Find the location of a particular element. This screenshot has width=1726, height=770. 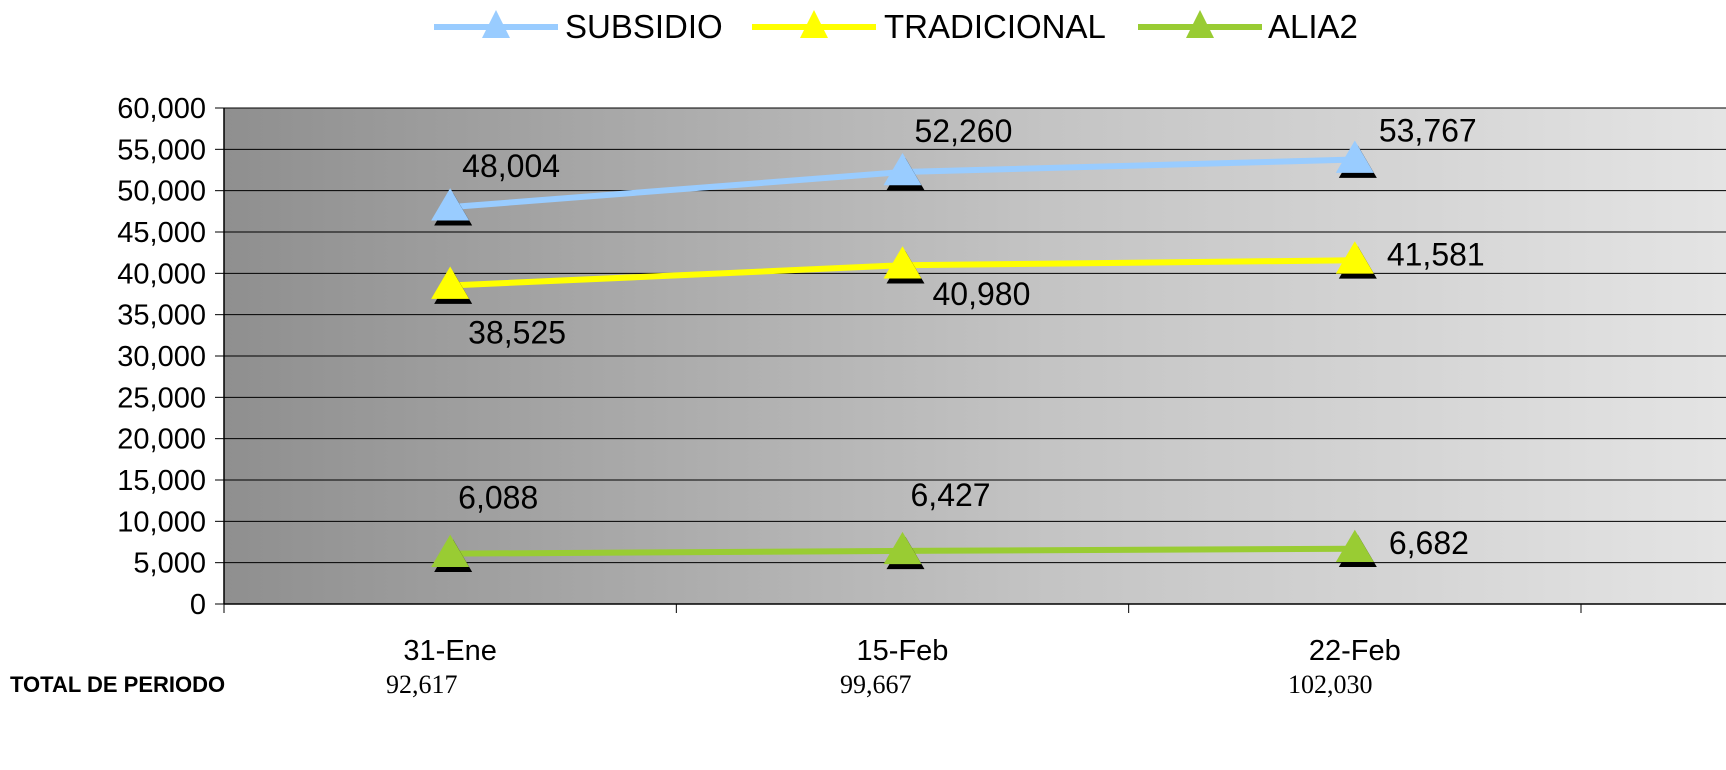

y-tick-label: 15,000 is located at coordinates (161, 481).